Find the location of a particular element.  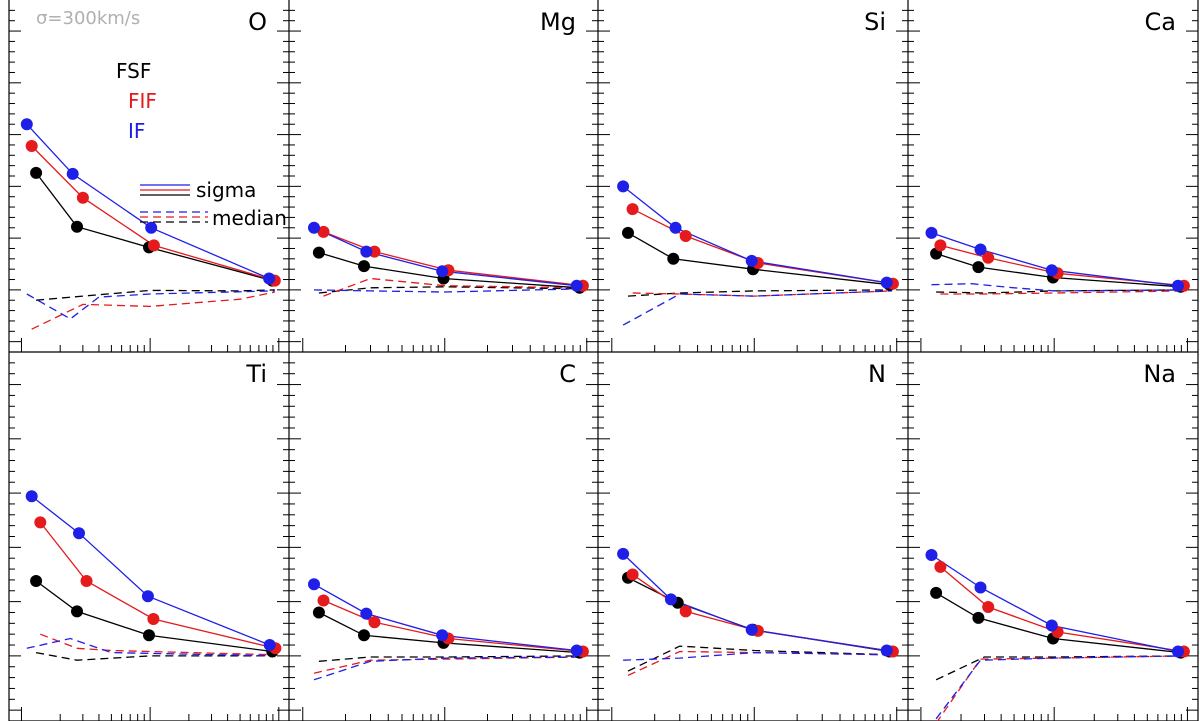

velocity-dispersion-label: σ=300km/s is located at coordinates (88, 18).